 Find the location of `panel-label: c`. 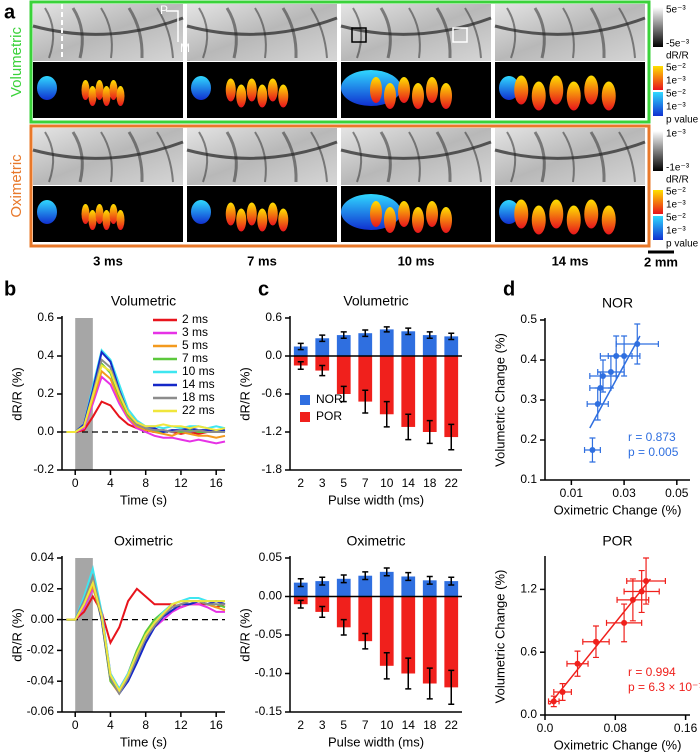

panel-label: c is located at coordinates (263, 289).